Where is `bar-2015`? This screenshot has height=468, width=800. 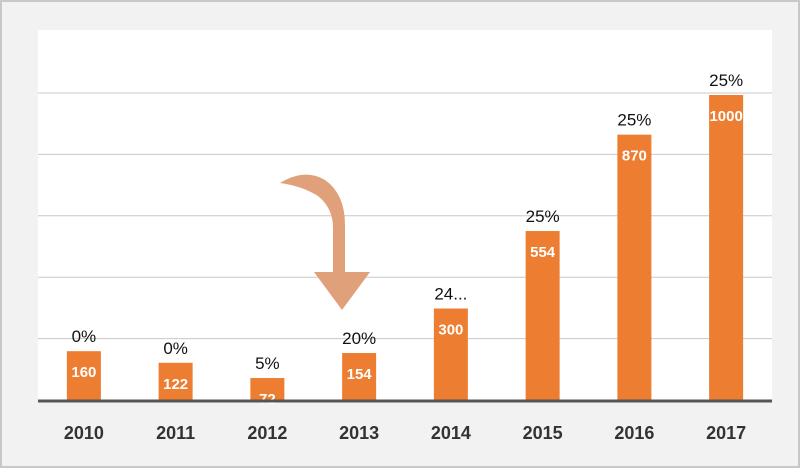 bar-2015 is located at coordinates (542, 315).